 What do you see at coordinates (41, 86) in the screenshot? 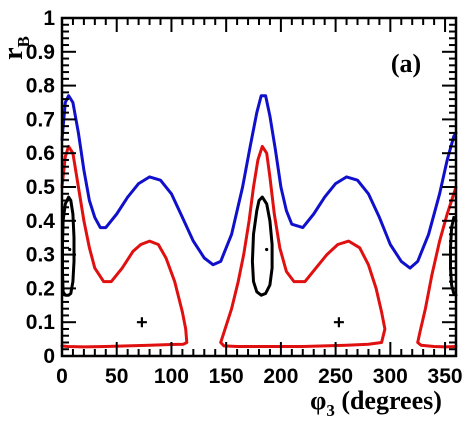
I see `y-tick-label-8: 0.8` at bounding box center [41, 86].